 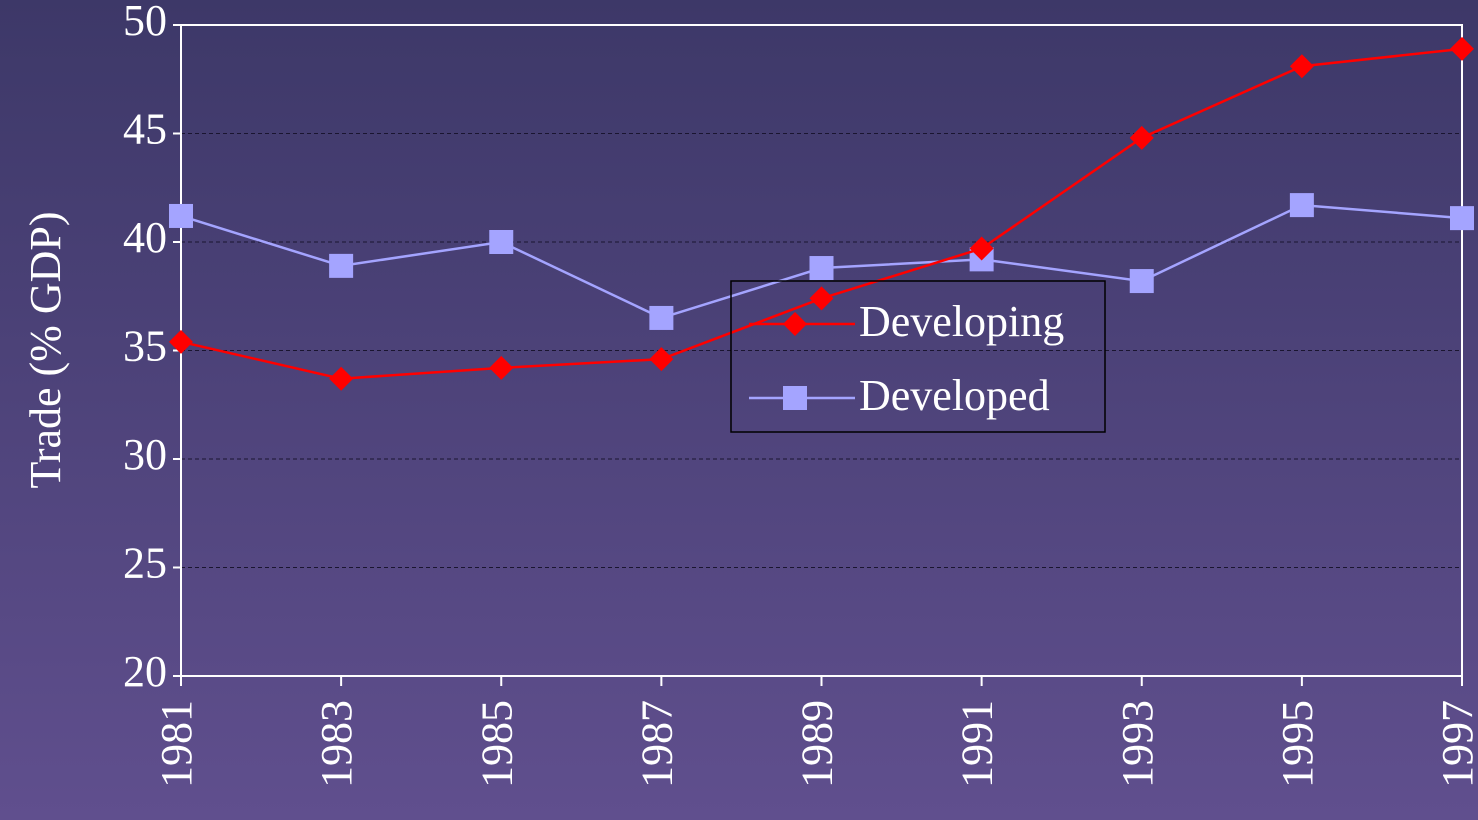 I want to click on x-tick-label: 1997, so click(x=1455, y=744).